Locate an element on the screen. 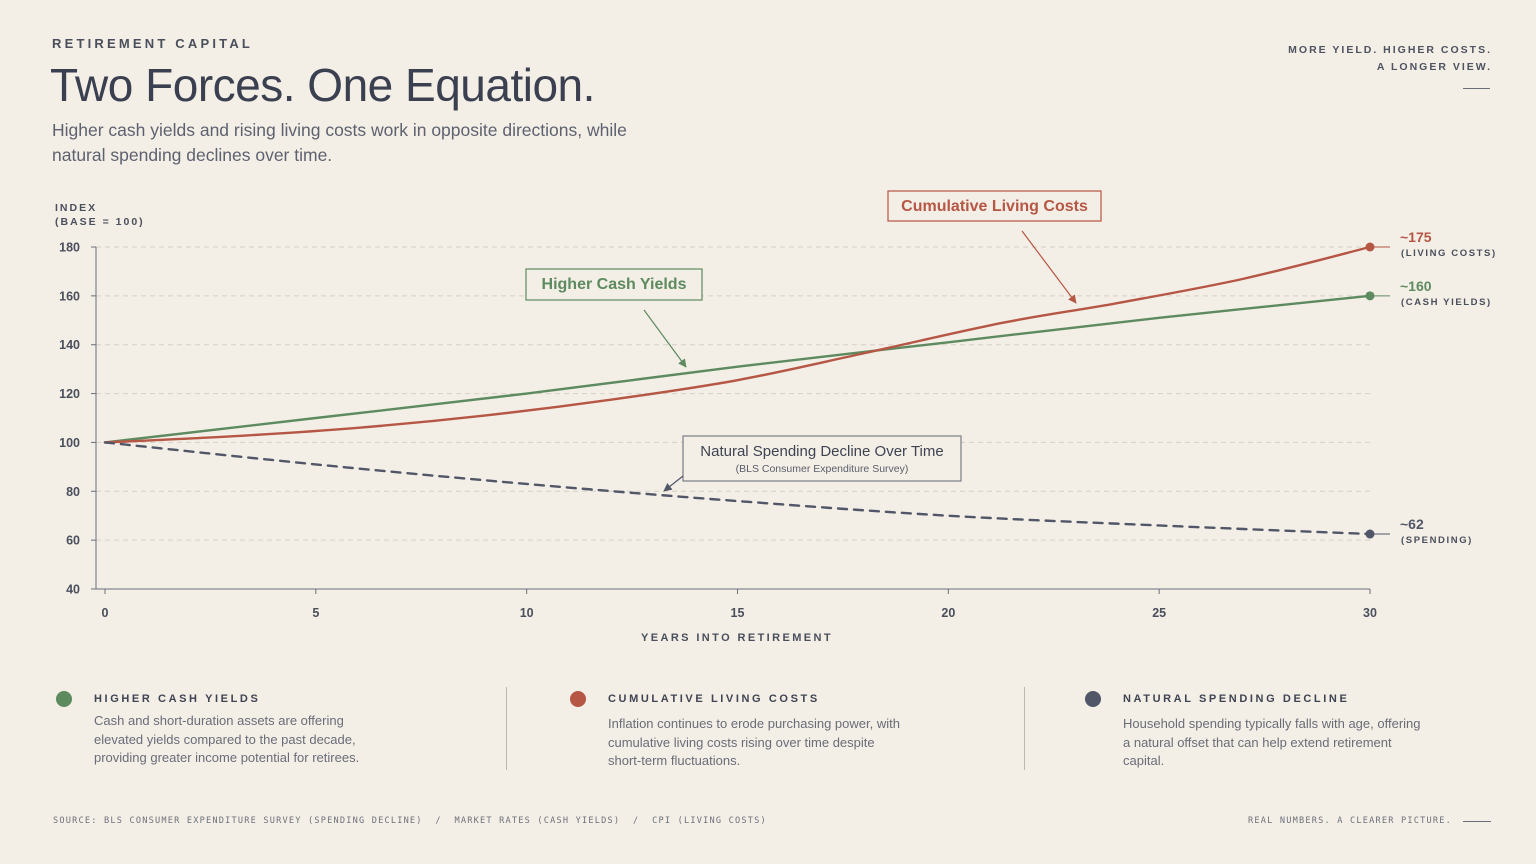 This screenshot has height=864, width=1536. page-title: Two Forces. One Equation. is located at coordinates (322, 85).